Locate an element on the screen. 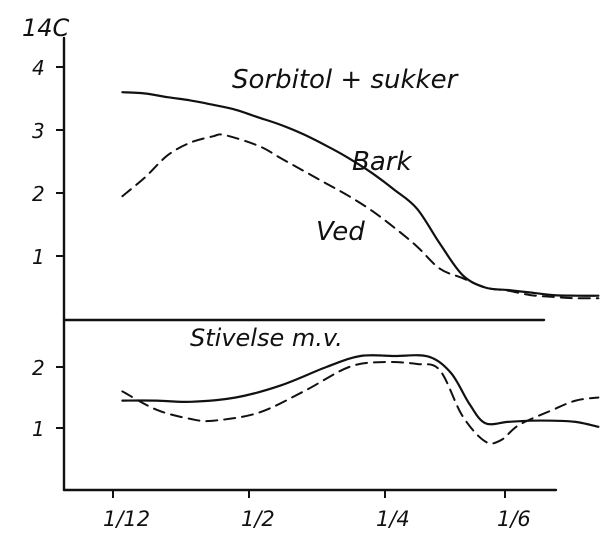  series-label-ved: Ved is located at coordinates (340, 232).